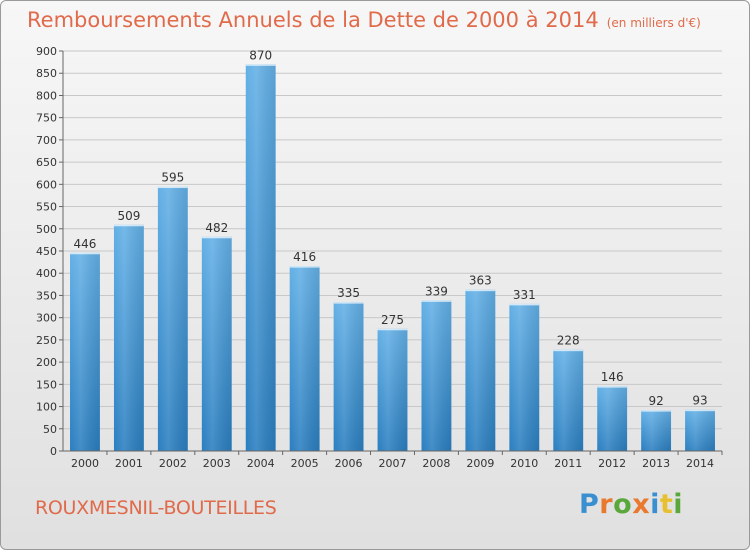 This screenshot has width=750, height=550. I want to click on x-tick-label: 2009, so click(480, 463).